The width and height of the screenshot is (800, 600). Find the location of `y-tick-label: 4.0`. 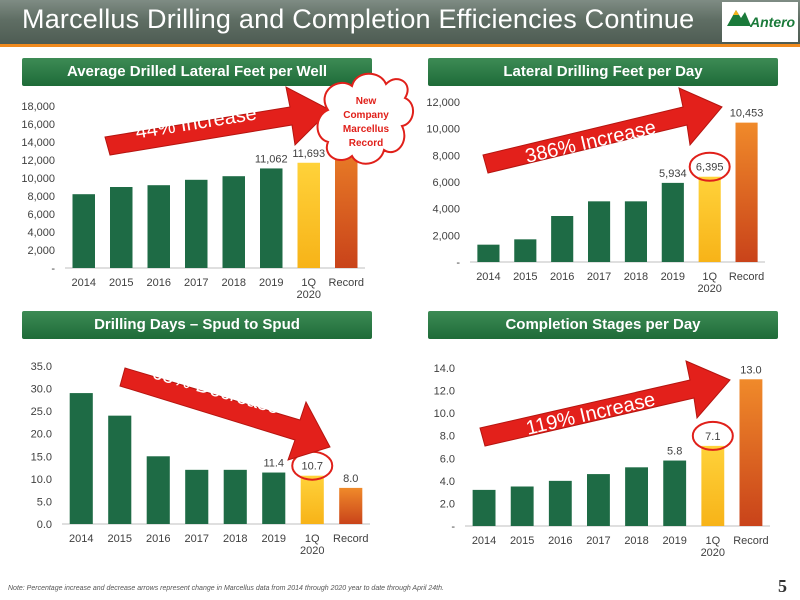

y-tick-label: 4.0 is located at coordinates (447, 482).